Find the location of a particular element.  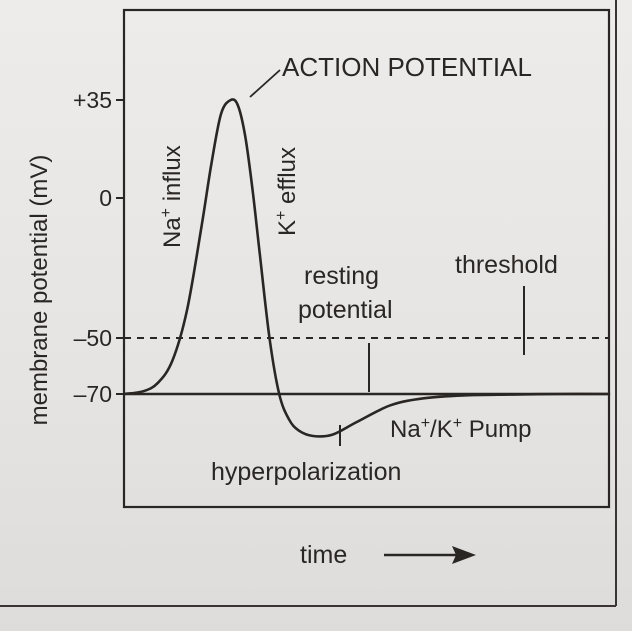

k-efflux-label: K+ efflux is located at coordinates (287, 191).